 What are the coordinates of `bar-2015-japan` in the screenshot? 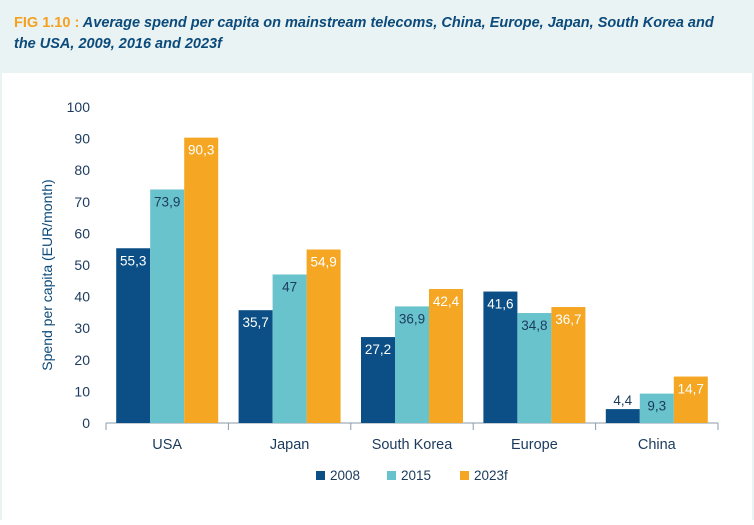 It's located at (289, 348).